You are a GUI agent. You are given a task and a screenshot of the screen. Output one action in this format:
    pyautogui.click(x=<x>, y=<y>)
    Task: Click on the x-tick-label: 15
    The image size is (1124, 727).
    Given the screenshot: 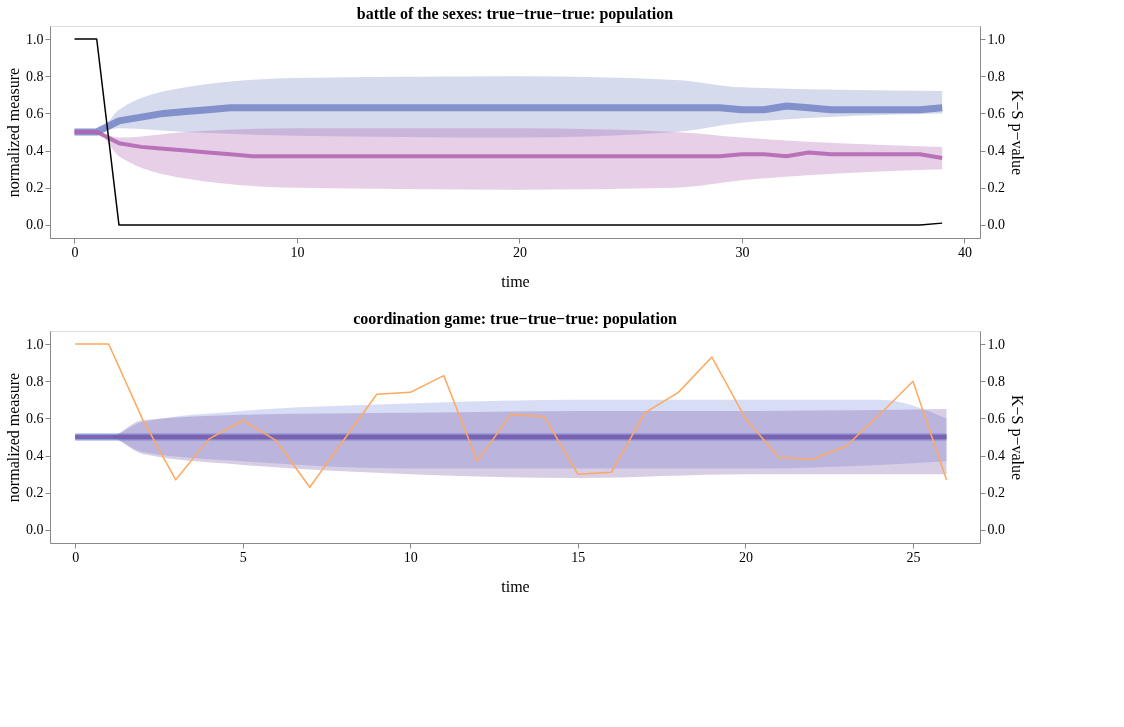 What is the action you would take?
    pyautogui.click(x=578, y=557)
    